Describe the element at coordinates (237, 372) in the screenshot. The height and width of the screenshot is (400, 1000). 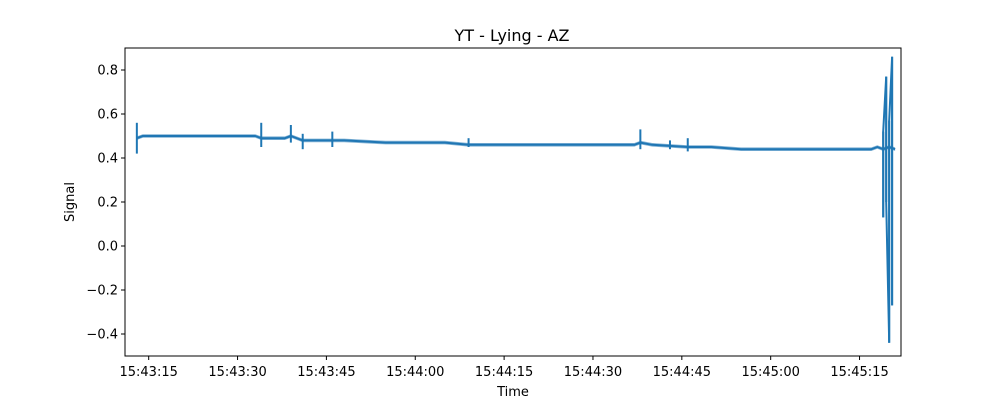
I see `x-tick-label: 15:43:30` at that location.